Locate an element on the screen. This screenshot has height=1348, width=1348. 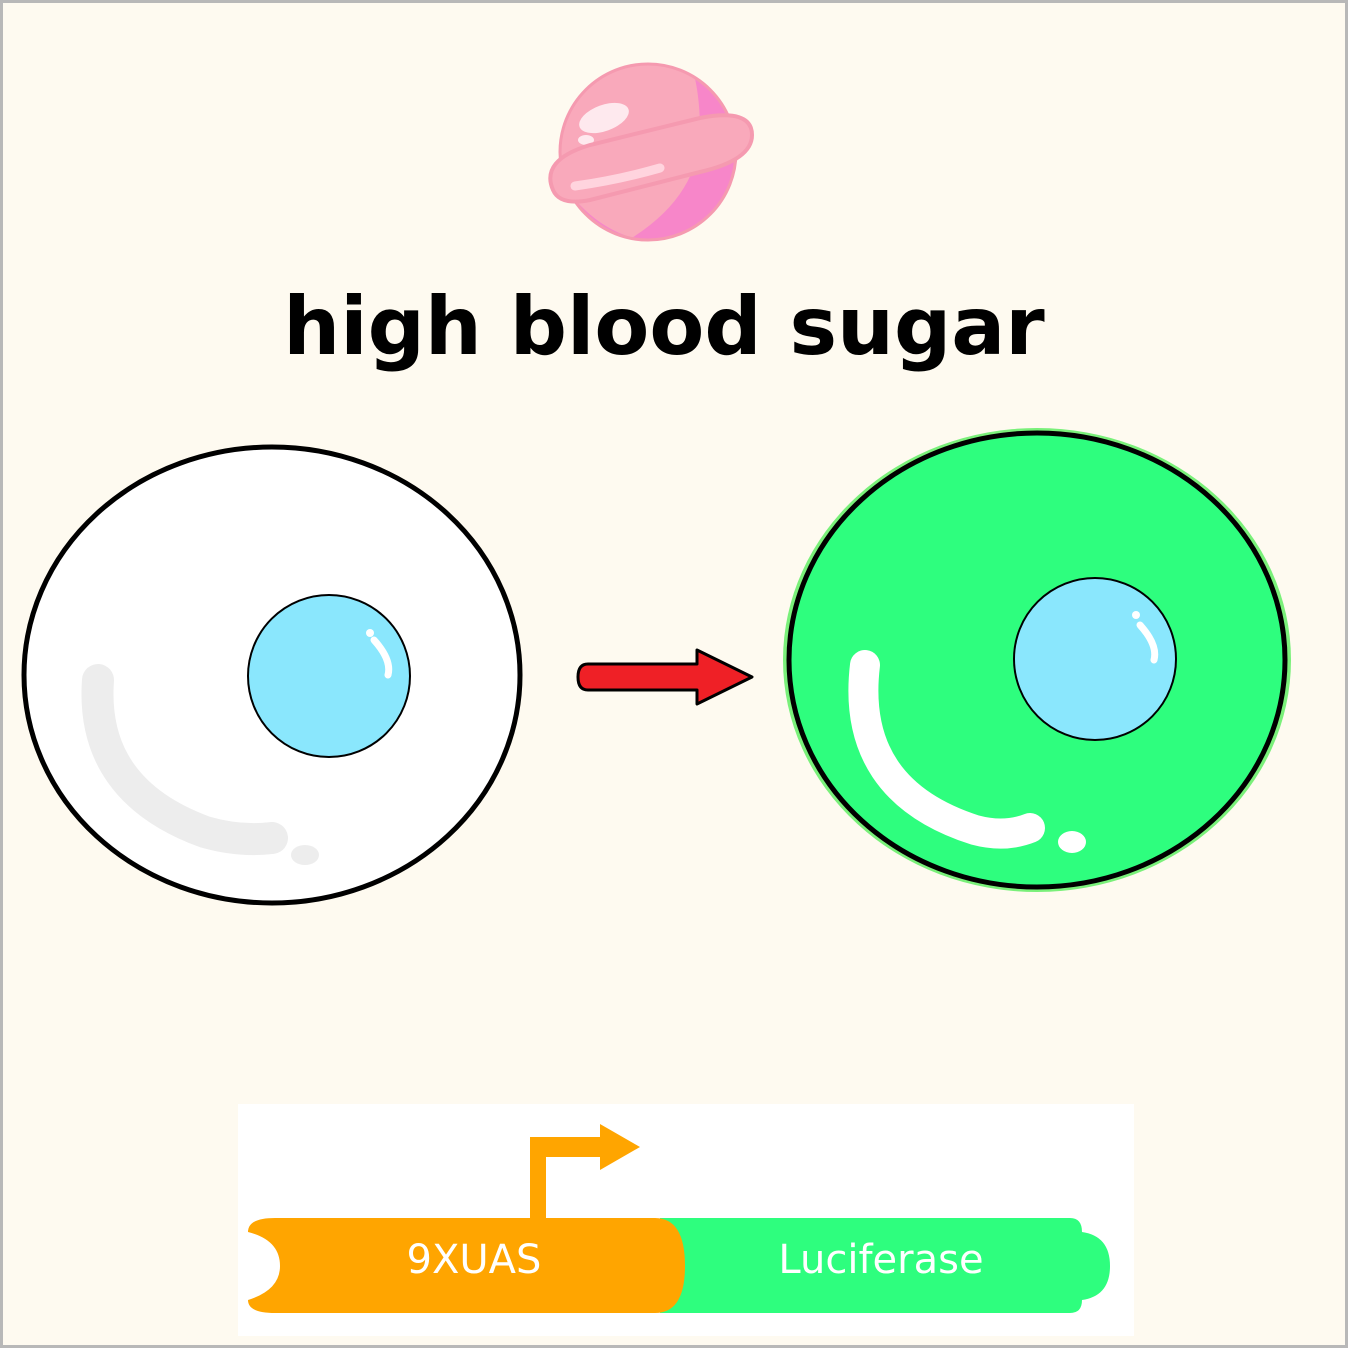
candy-planet-icon is located at coordinates (651, 152).